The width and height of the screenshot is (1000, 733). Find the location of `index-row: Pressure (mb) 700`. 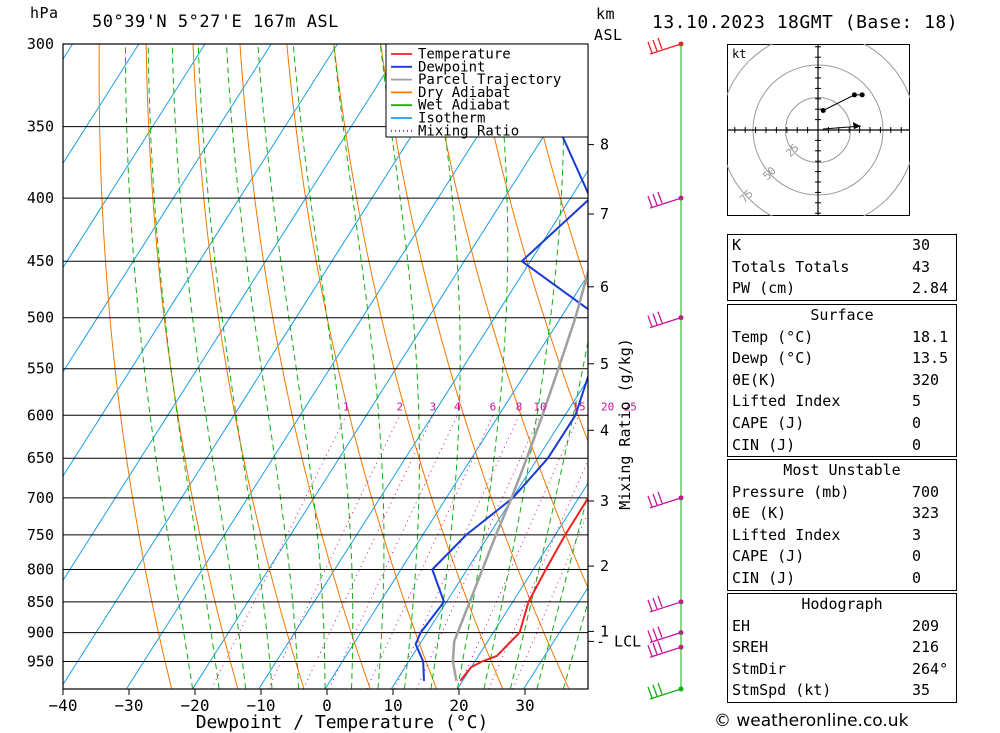

index-row: Pressure (mb) 700 is located at coordinates (842, 493).